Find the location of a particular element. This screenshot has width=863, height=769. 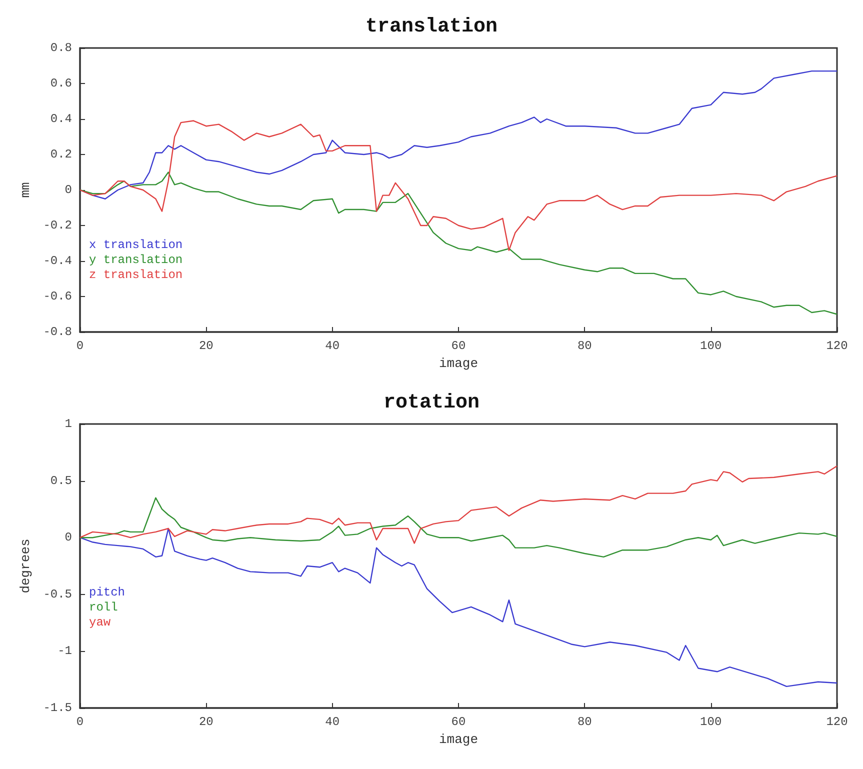

text: pitch is located at coordinates (107, 593).